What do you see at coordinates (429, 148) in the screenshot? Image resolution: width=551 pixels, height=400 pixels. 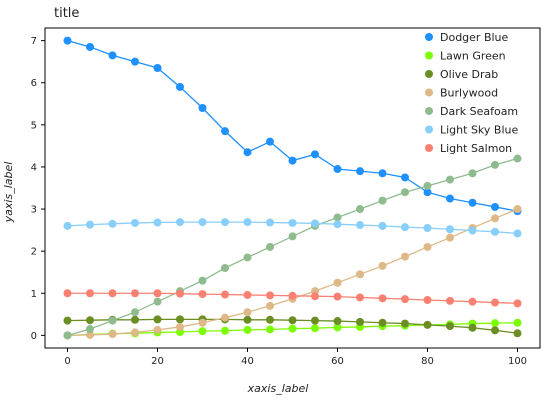 I see `legend-marker-light-salmon` at bounding box center [429, 148].